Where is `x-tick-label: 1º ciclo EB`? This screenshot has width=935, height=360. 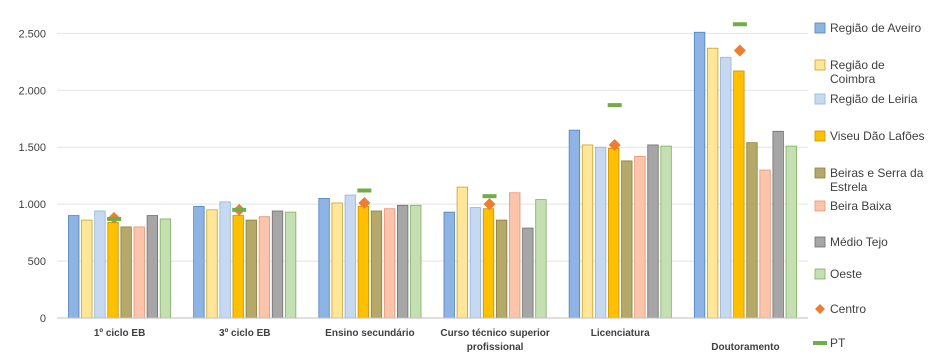
x-tick-label: 1º ciclo EB is located at coordinates (119, 333).